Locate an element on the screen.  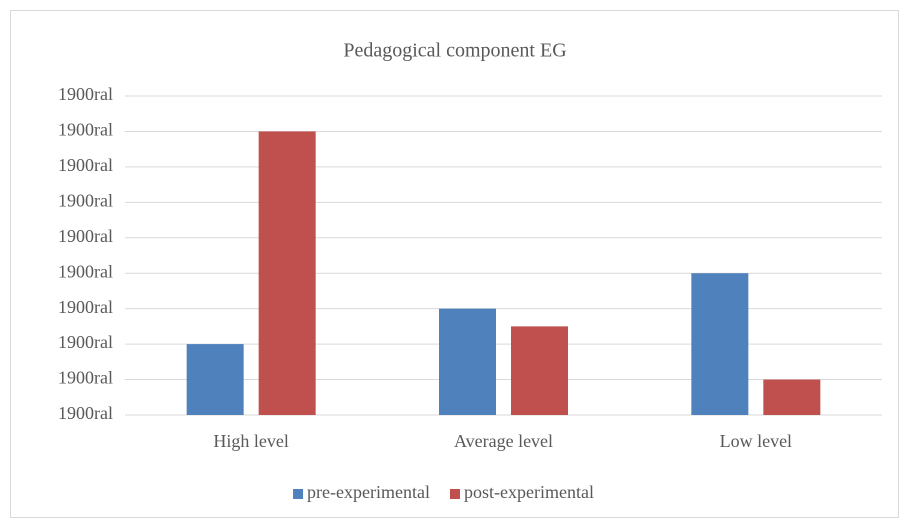
legend-label: pre-experimental is located at coordinates (368, 492).